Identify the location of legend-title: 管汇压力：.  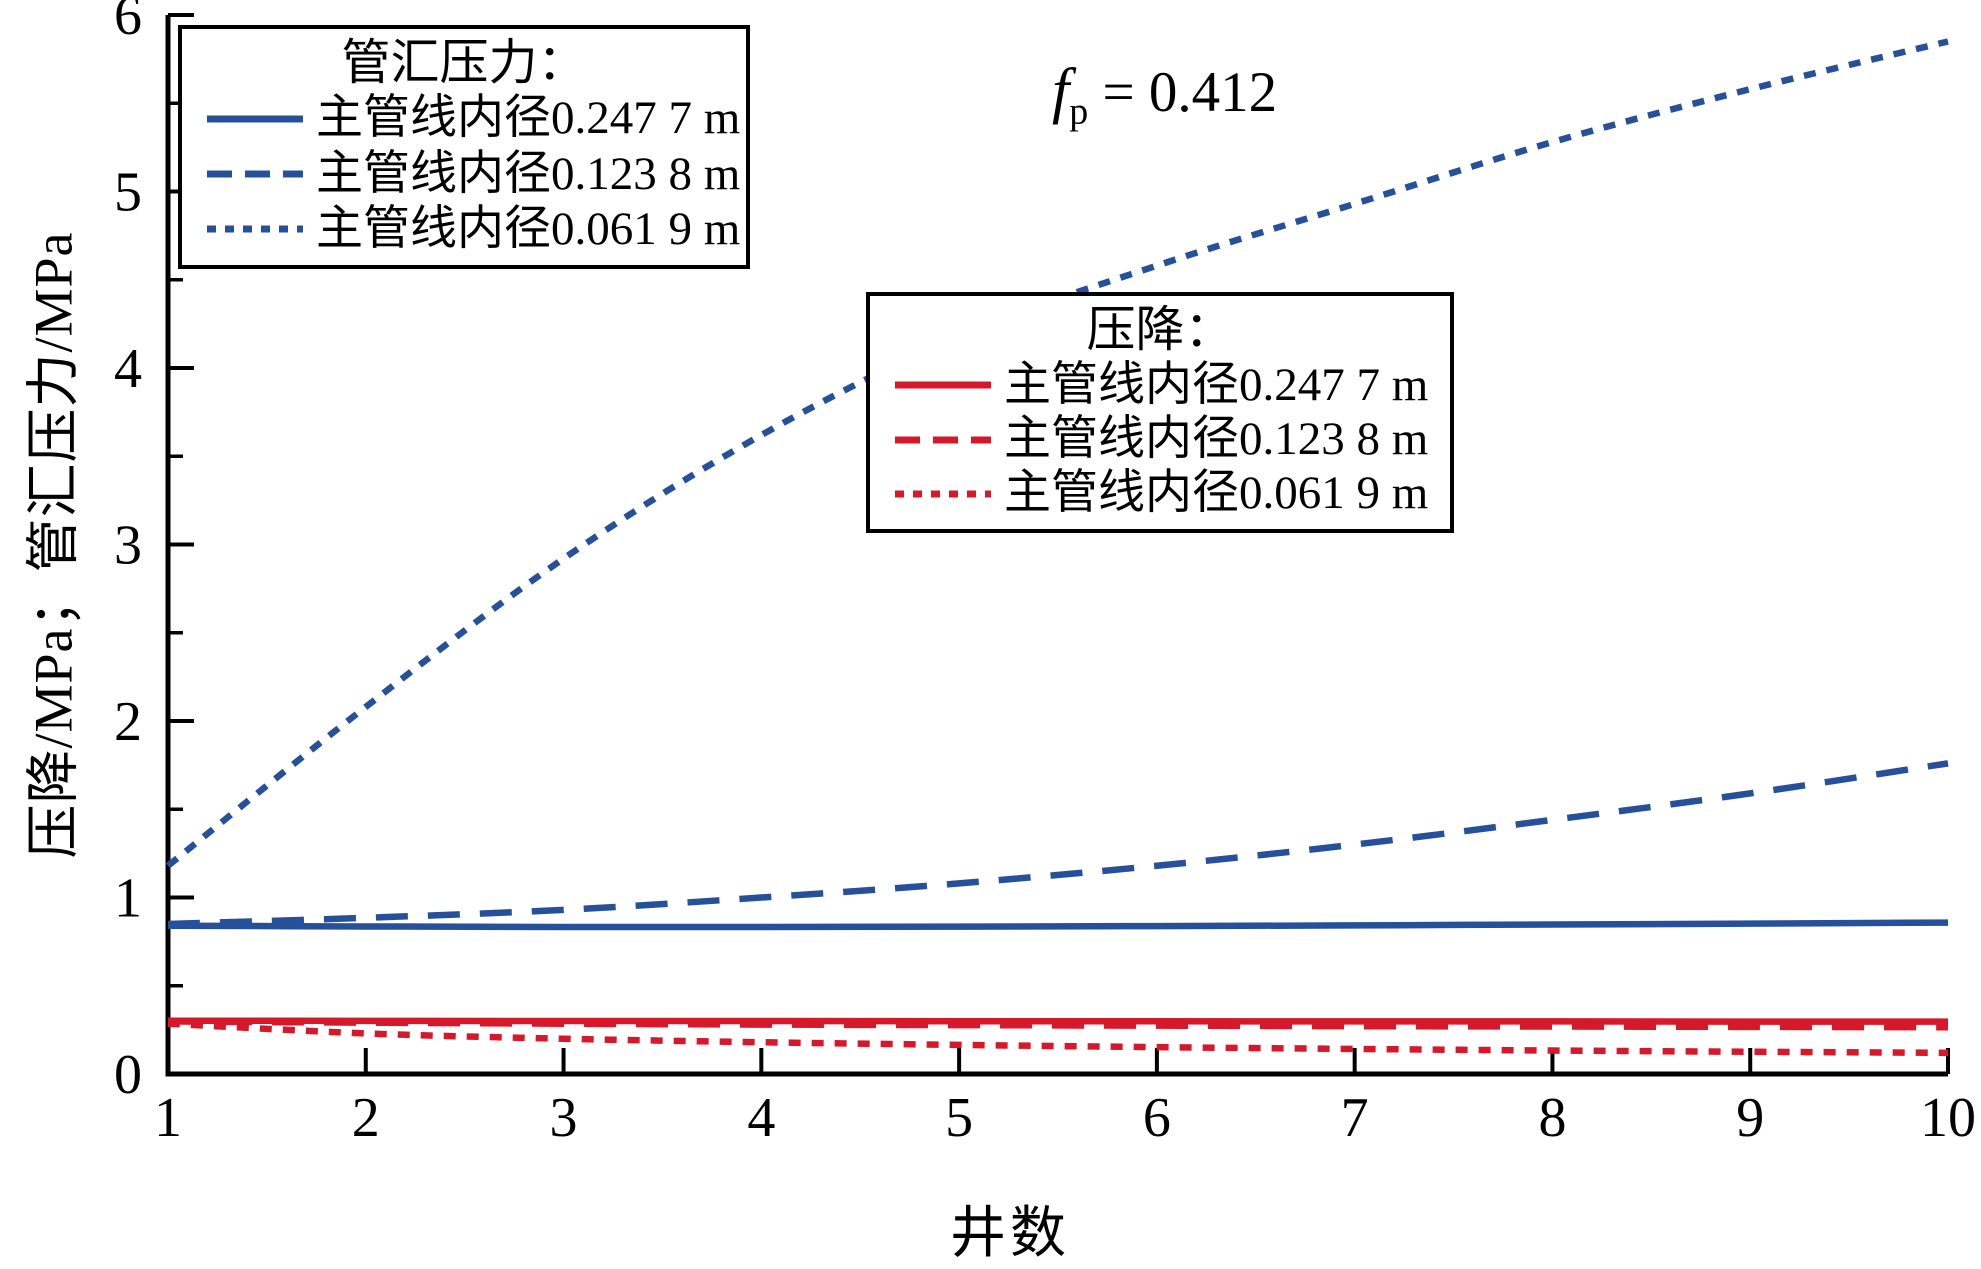
(464, 62).